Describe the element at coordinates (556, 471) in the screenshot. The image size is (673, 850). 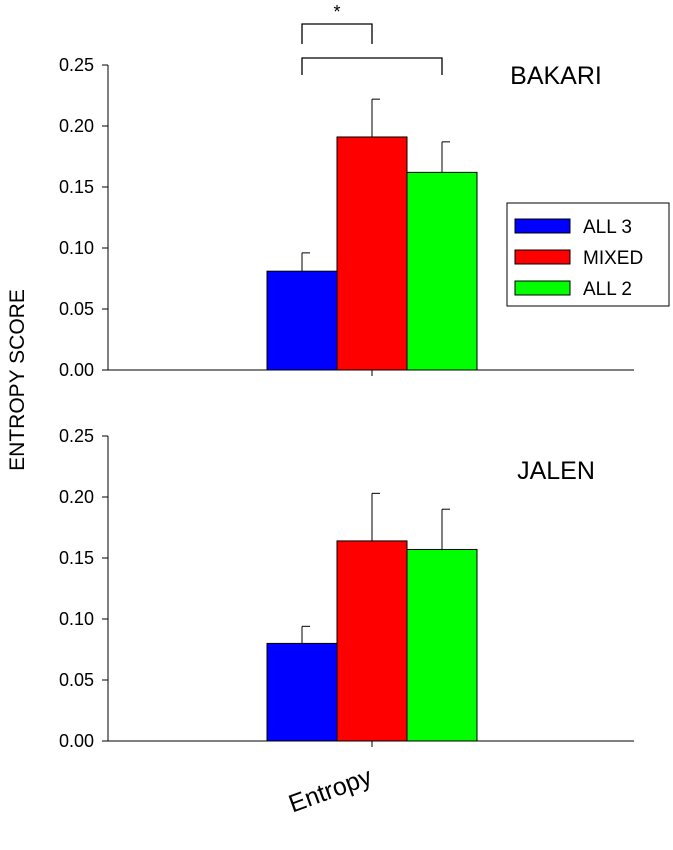
I see `panel-title: JALEN` at that location.